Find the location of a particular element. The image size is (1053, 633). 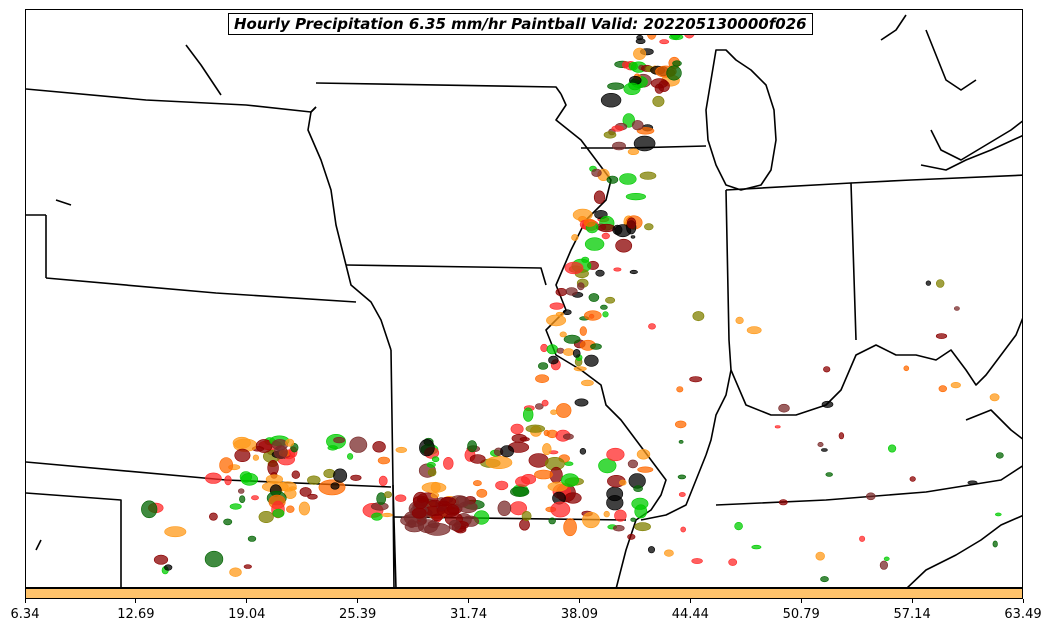

border-ohio-river is located at coordinates (673, 487).